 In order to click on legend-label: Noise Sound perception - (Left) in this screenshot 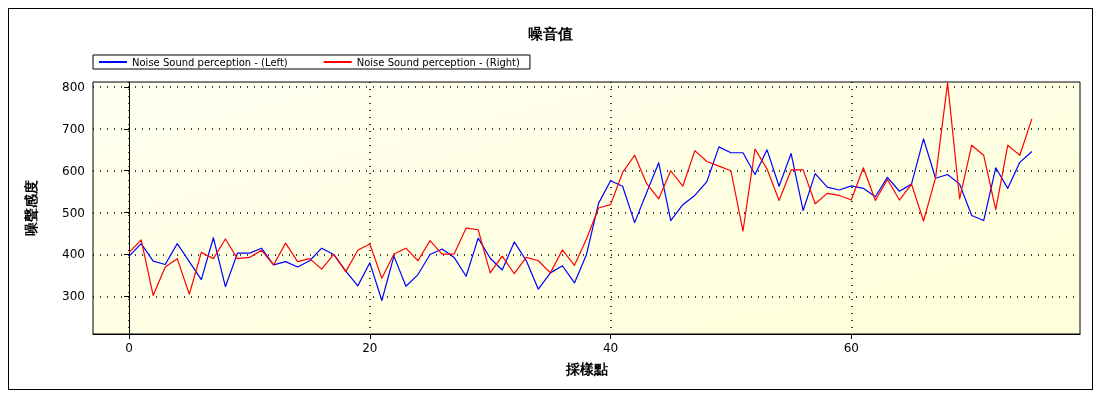, I will do `click(210, 62)`.